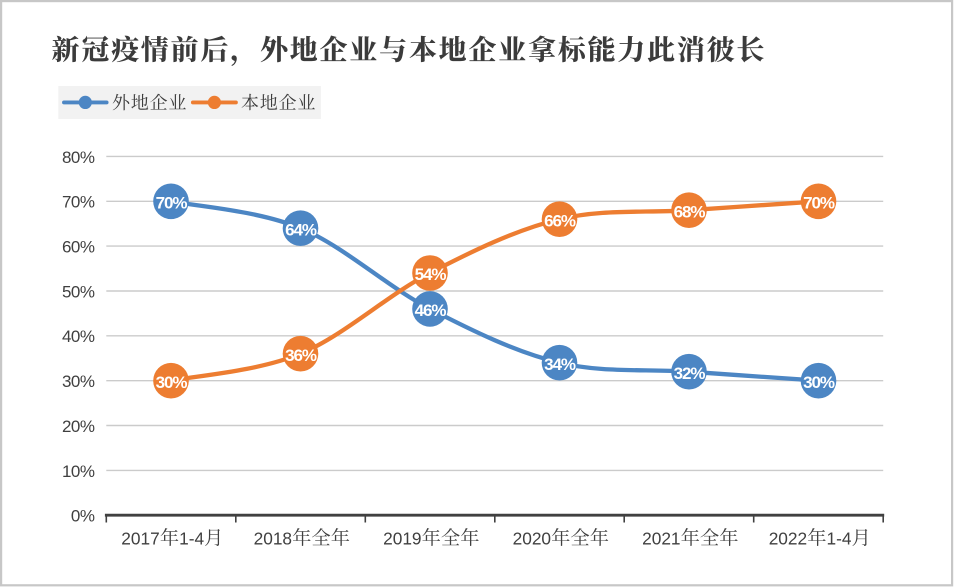 Image resolution: width=954 pixels, height=587 pixels. I want to click on svg-text: 66%, so click(560, 220).